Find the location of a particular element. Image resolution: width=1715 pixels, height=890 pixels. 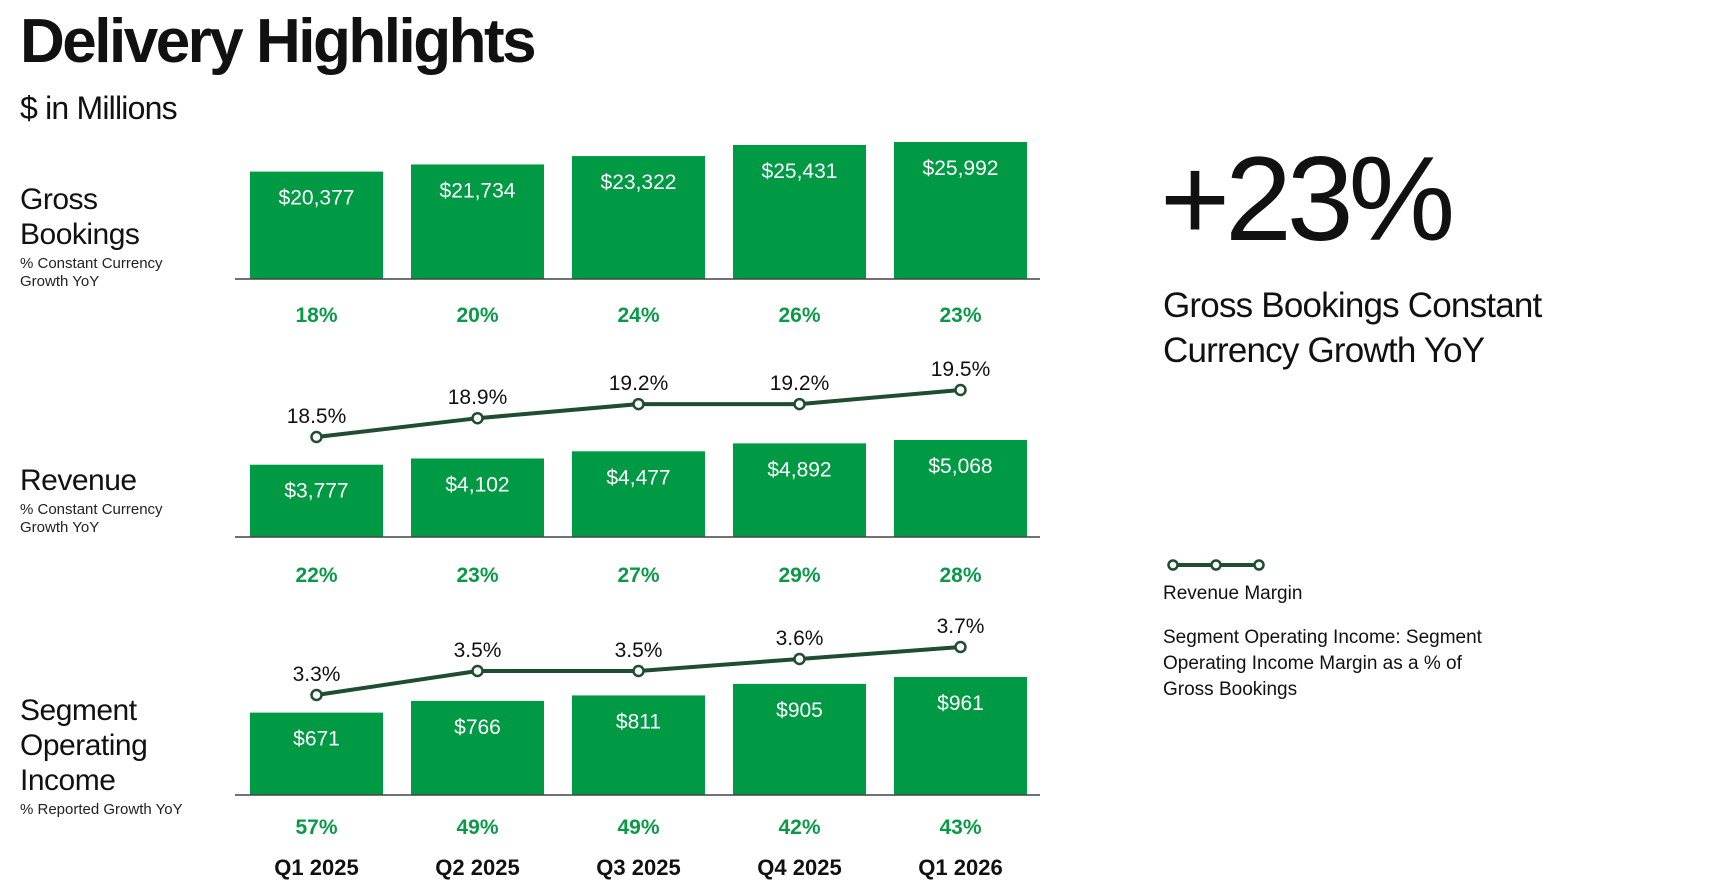

margin-label: 3.3% is located at coordinates (317, 674).